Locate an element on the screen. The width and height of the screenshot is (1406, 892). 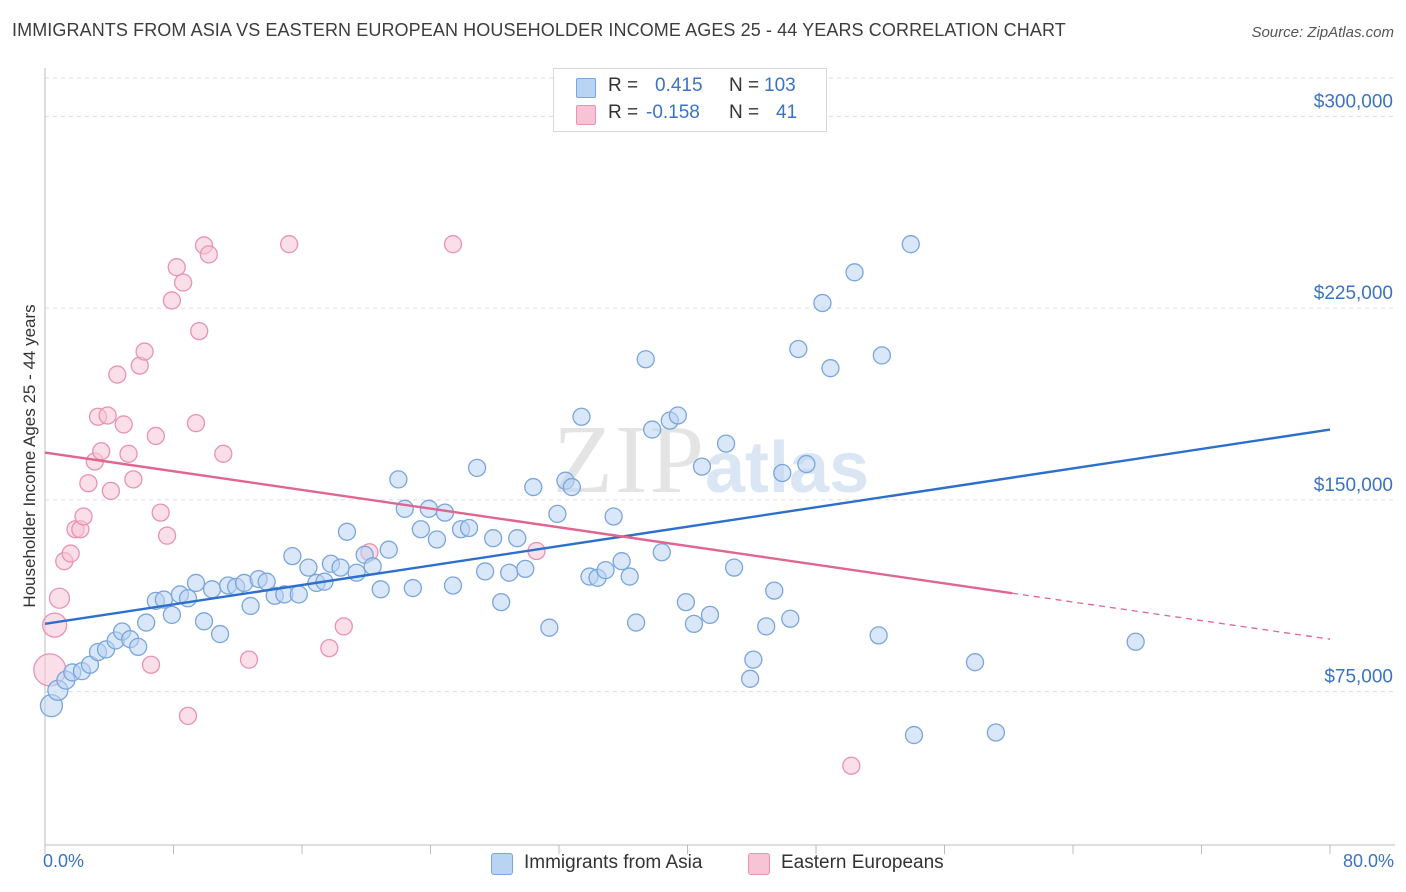
y-tick-label: $300,000 is located at coordinates (1353, 101).